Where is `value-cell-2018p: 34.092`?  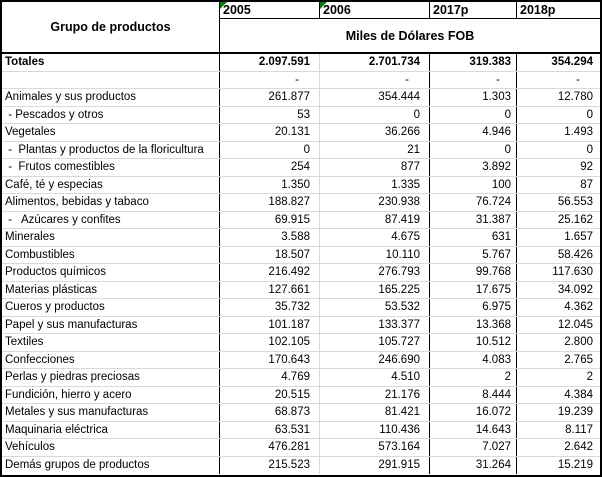
value-cell-2018p: 34.092 is located at coordinates (575, 289).